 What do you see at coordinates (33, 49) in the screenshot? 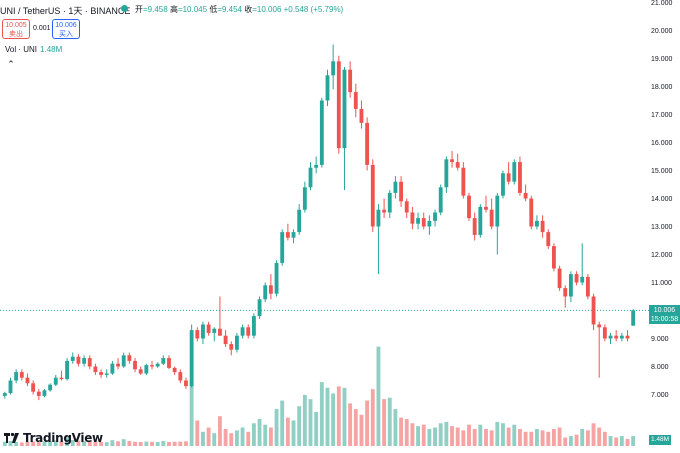
I see `volume-legend: Vol · UNI 1.48M` at bounding box center [33, 49].